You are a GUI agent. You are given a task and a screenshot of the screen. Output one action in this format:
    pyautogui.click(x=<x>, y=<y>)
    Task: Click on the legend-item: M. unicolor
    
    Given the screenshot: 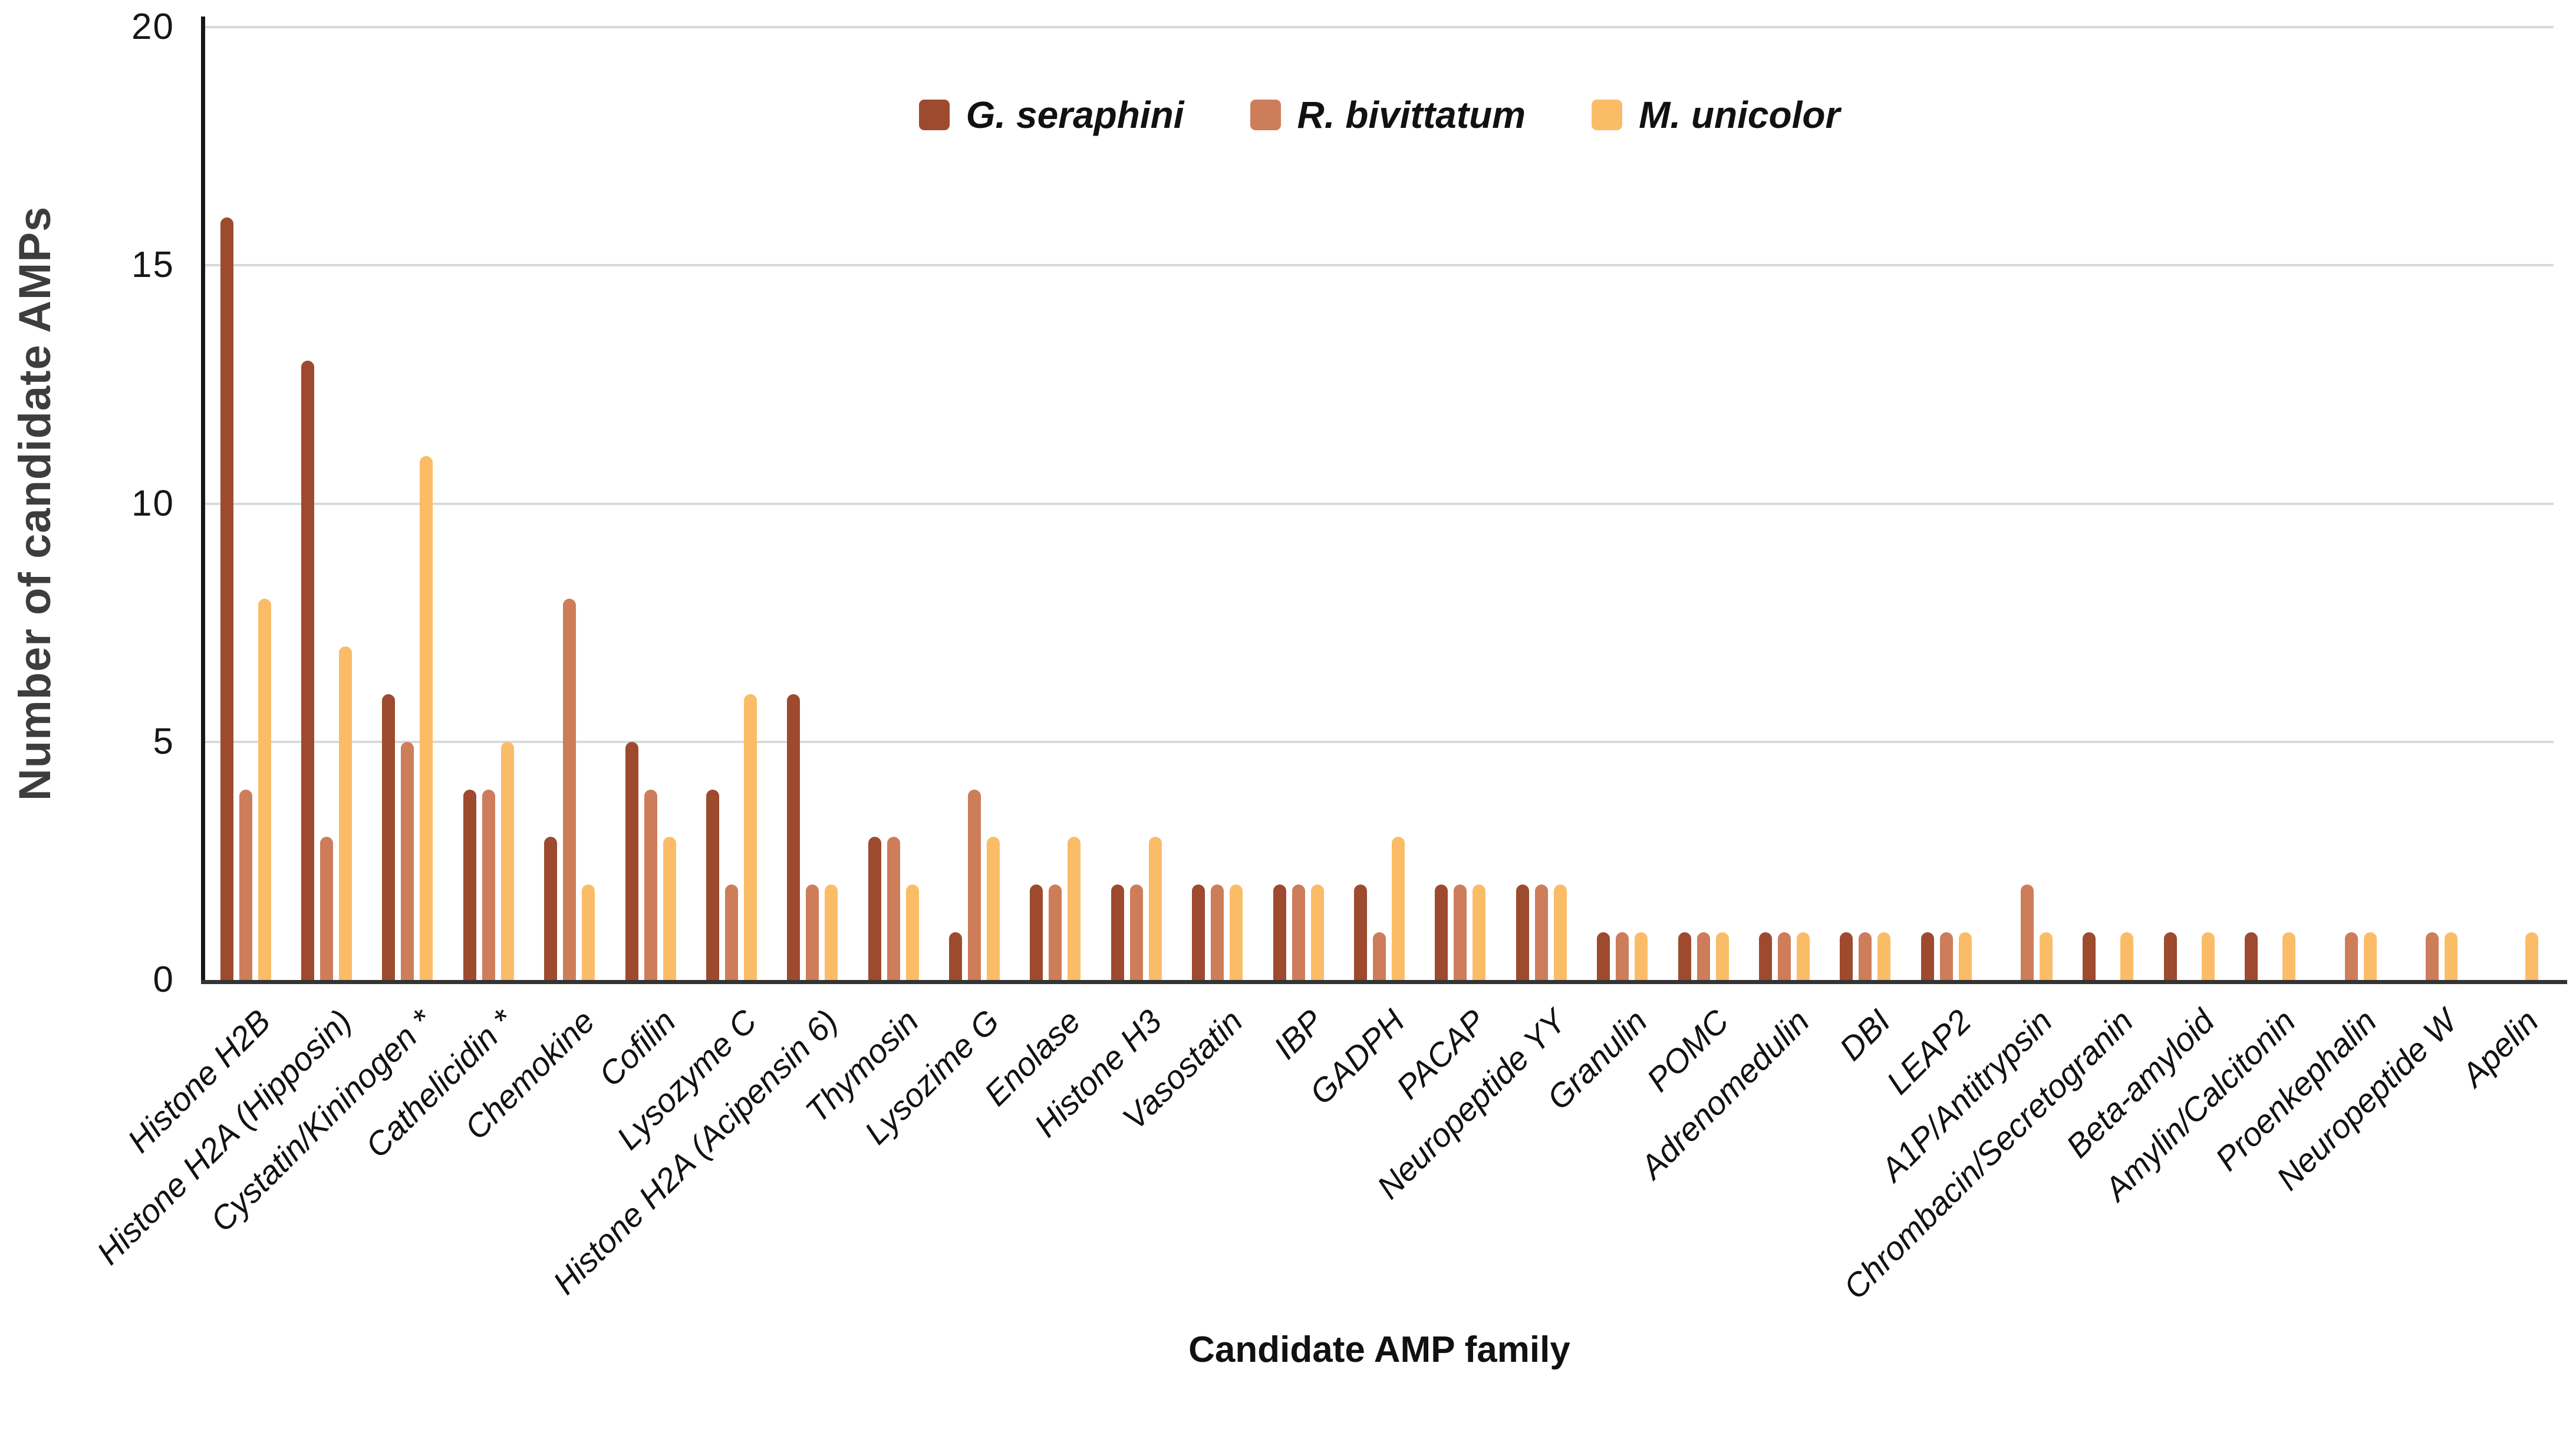 What is the action you would take?
    pyautogui.click(x=1716, y=115)
    